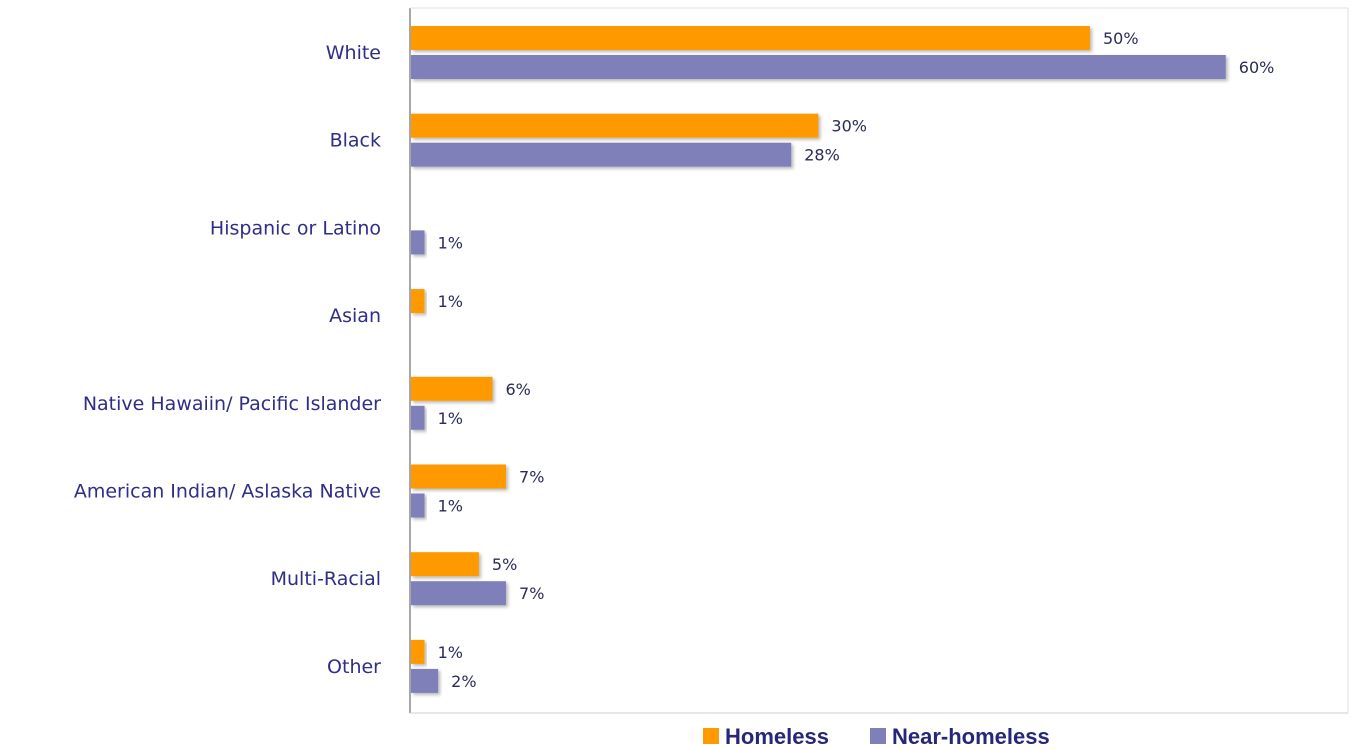 Image resolution: width=1357 pixels, height=750 pixels. What do you see at coordinates (822, 155) in the screenshot?
I see `data-label: 28%` at bounding box center [822, 155].